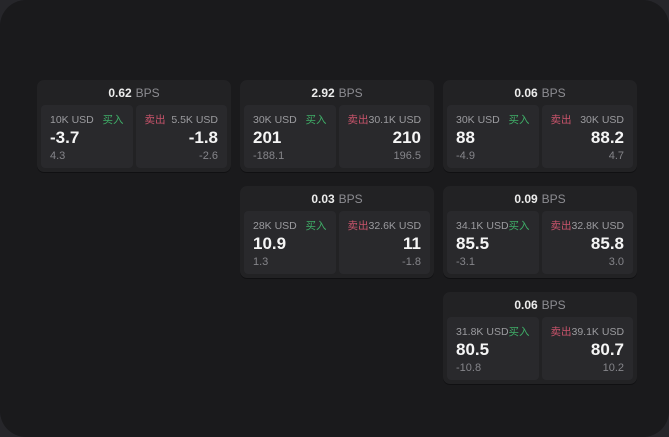 This screenshot has height=437, width=669. What do you see at coordinates (587, 136) in the screenshot?
I see `sell-panel: 卖出 30K USD 88.2 4.7` at bounding box center [587, 136].